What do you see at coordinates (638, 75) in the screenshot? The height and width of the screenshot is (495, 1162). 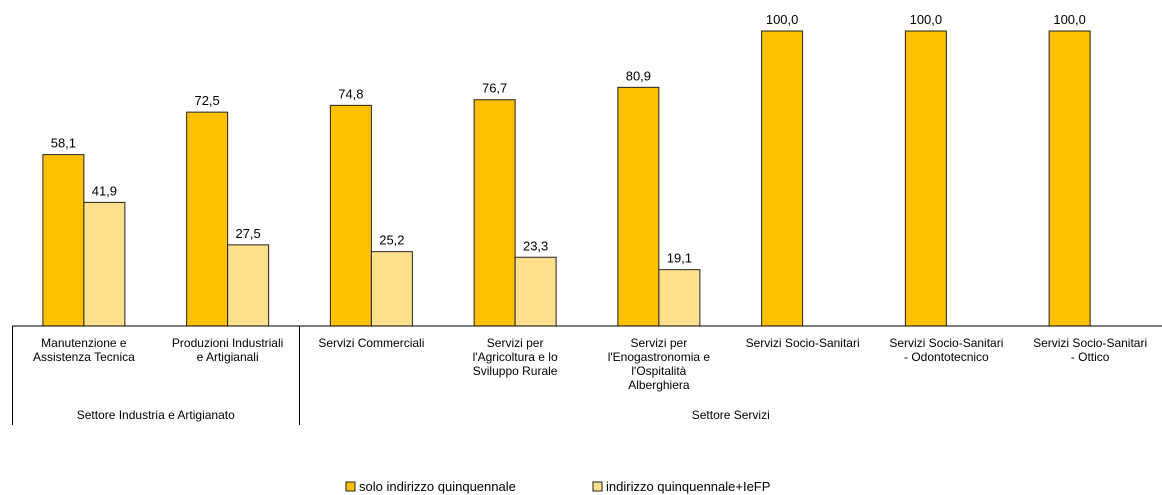 I see `value-label: 80,9` at bounding box center [638, 75].